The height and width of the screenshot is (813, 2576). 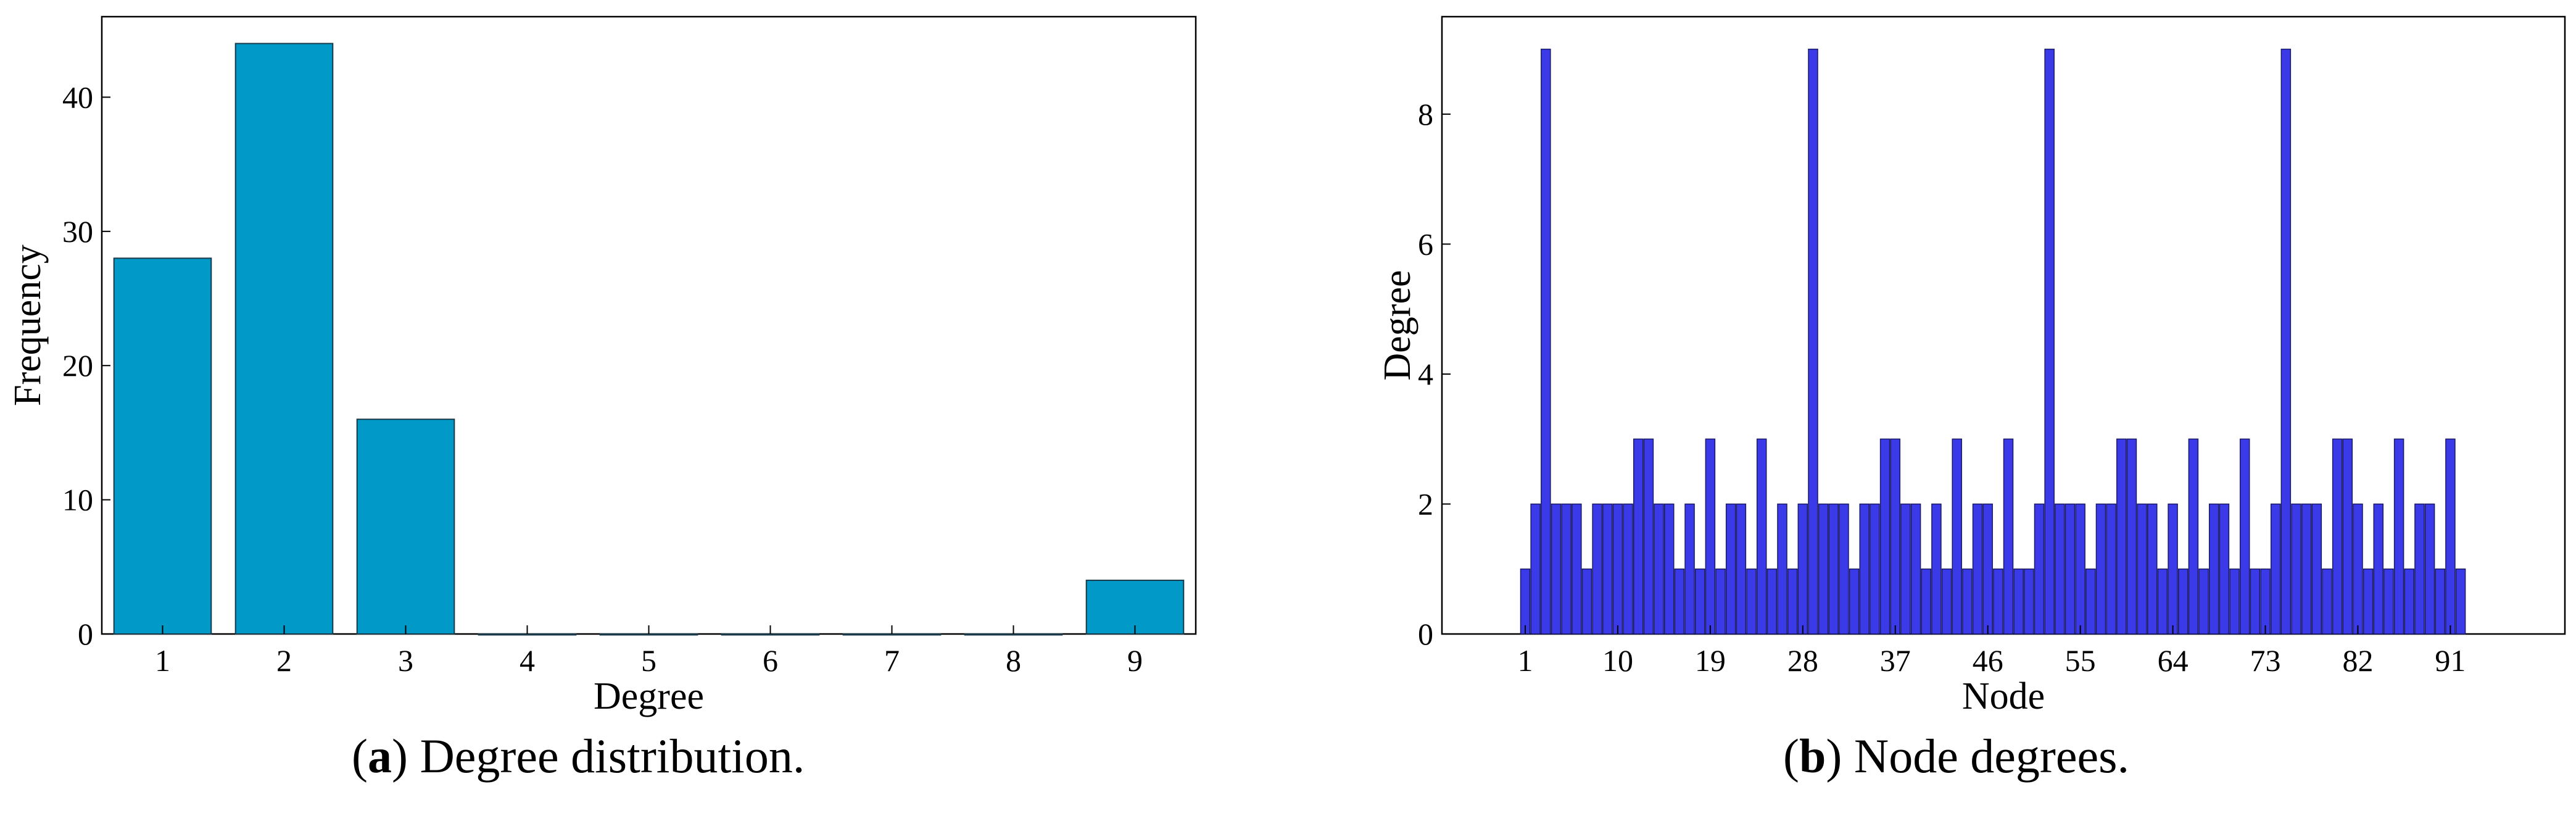 I want to click on caption-b-text: Node degrees., so click(x=1991, y=756).